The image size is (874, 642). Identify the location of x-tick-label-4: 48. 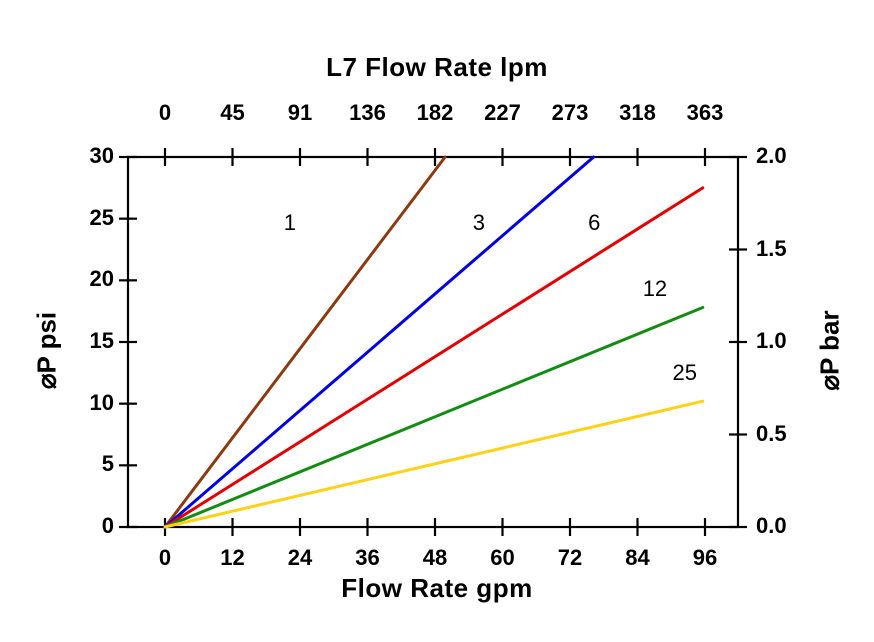
(435, 557).